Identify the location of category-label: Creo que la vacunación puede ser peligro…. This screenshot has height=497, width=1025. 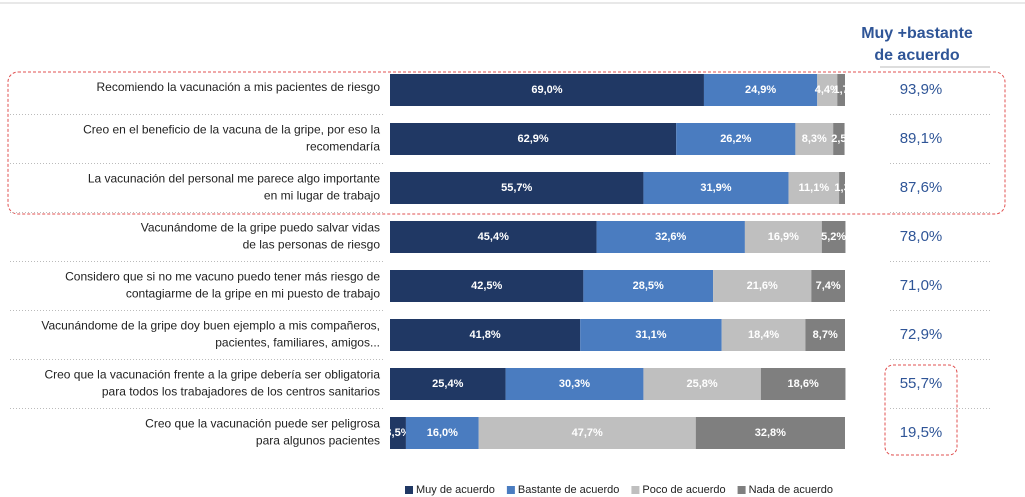
(262, 424).